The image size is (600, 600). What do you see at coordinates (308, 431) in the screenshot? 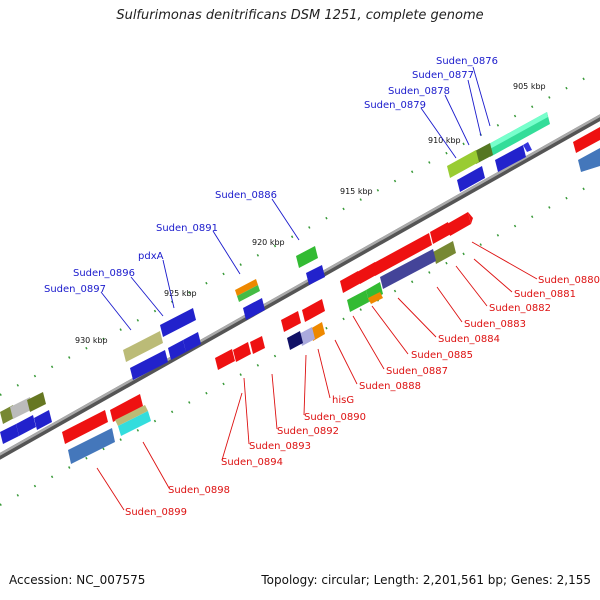
I see `gene-label-suden-0892: Suden_0892` at bounding box center [308, 431].